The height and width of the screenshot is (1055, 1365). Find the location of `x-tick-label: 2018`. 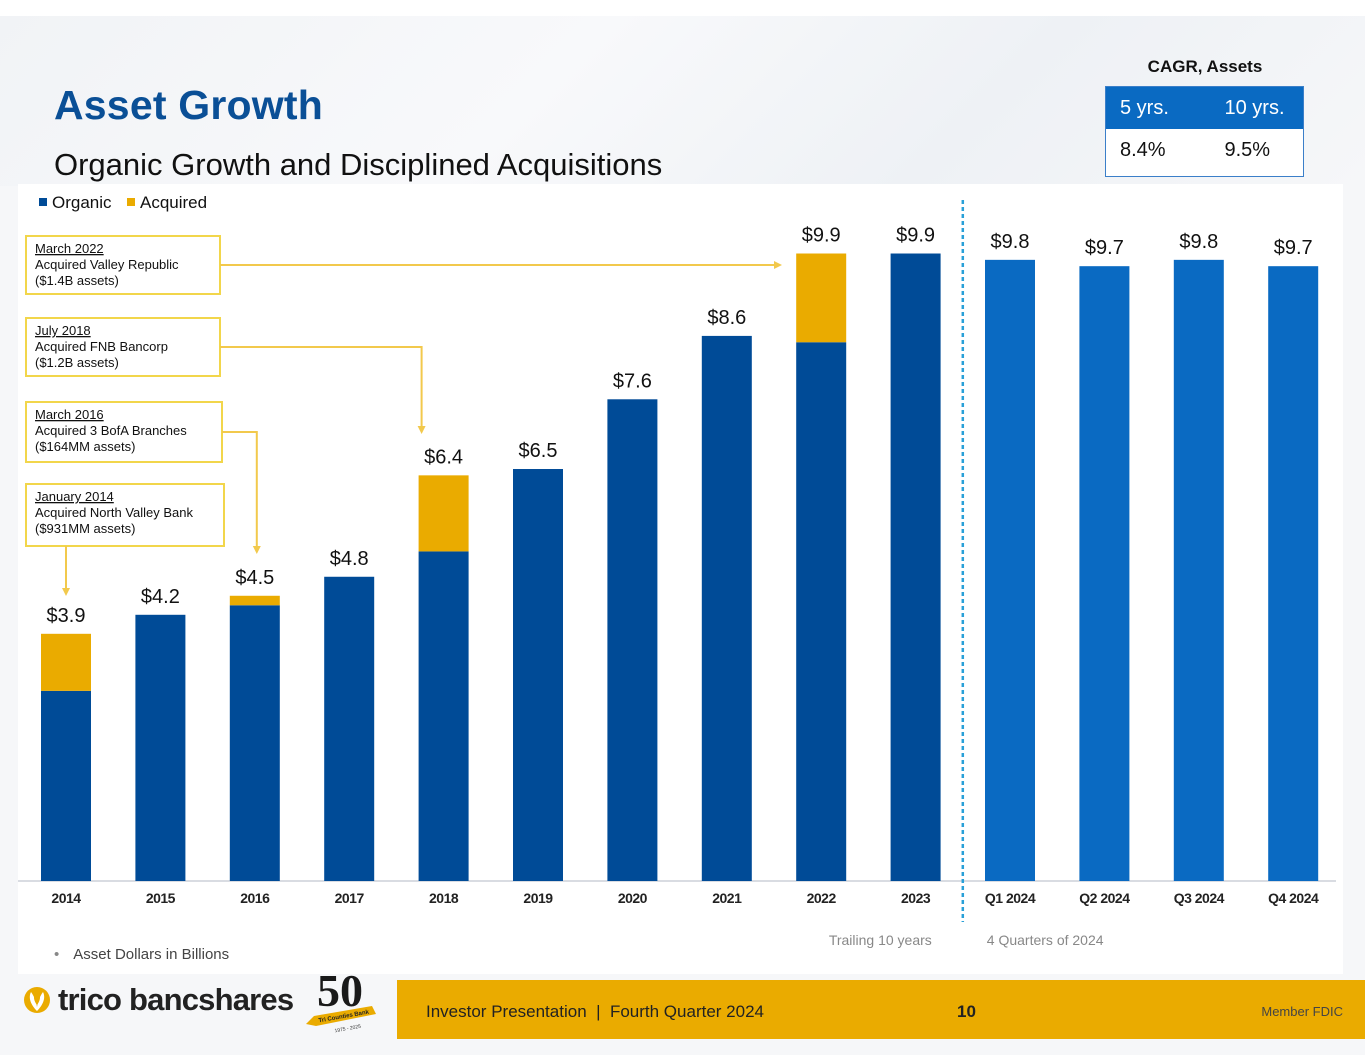

x-tick-label: 2018 is located at coordinates (444, 898).